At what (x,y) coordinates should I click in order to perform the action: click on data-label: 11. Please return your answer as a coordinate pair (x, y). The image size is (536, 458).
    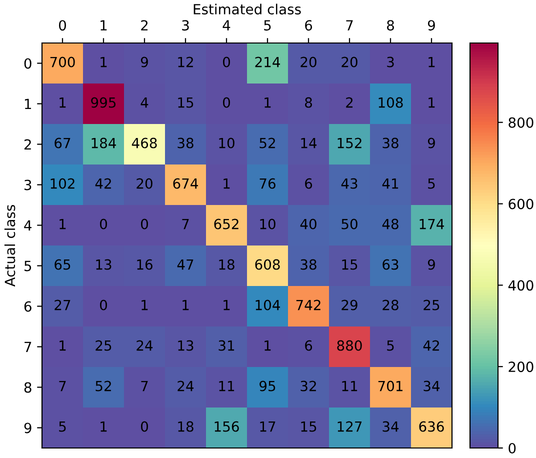
    Looking at the image, I should click on (226, 386).